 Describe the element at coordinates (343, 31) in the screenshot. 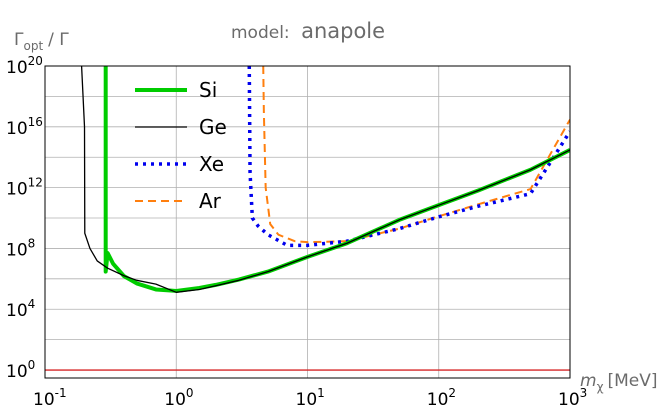

I see `title-model: anapole` at that location.